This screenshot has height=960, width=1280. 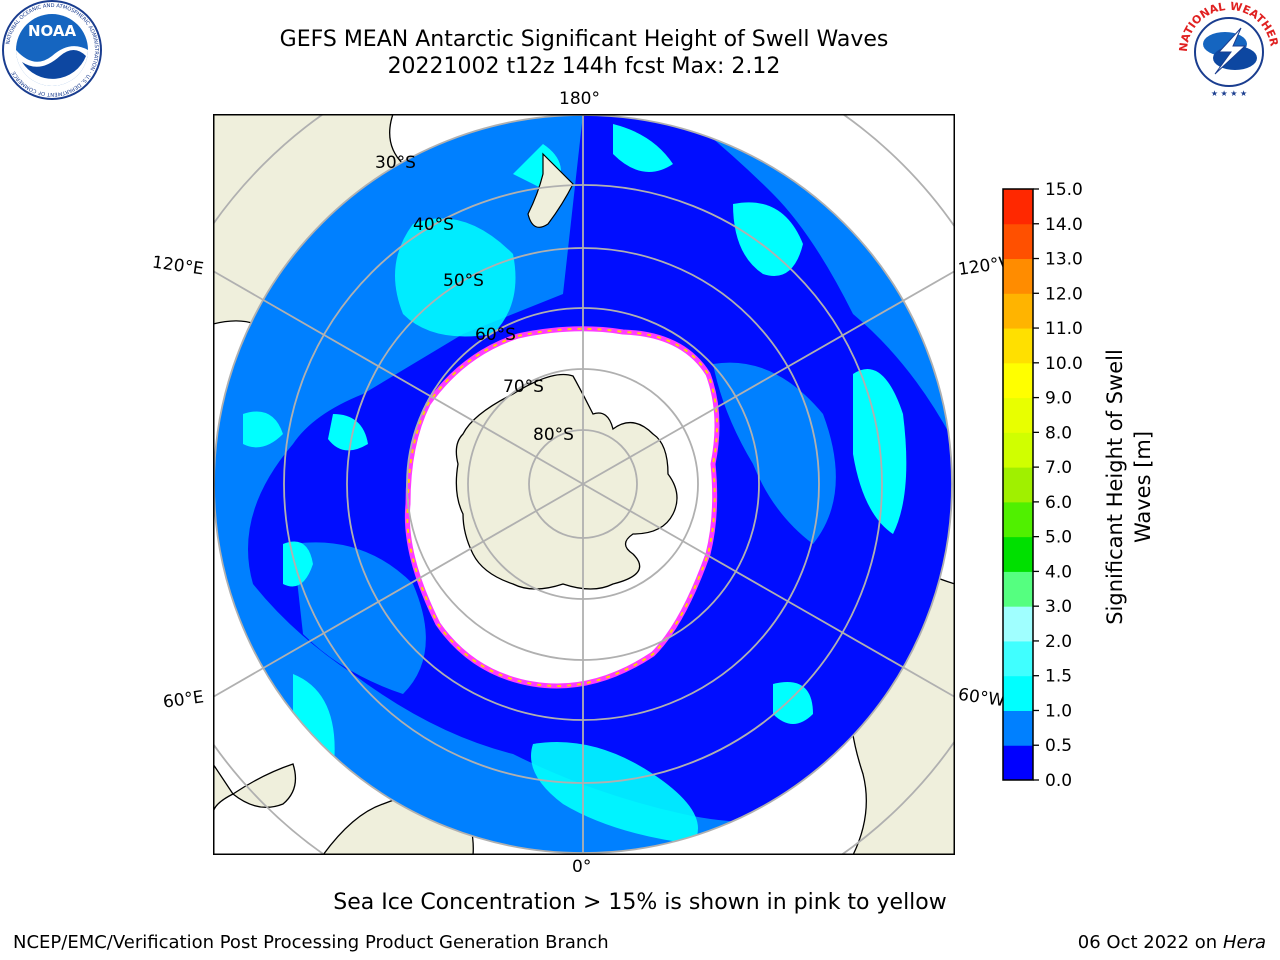 I want to click on lon-label-120e: 120°E, so click(x=177, y=266).